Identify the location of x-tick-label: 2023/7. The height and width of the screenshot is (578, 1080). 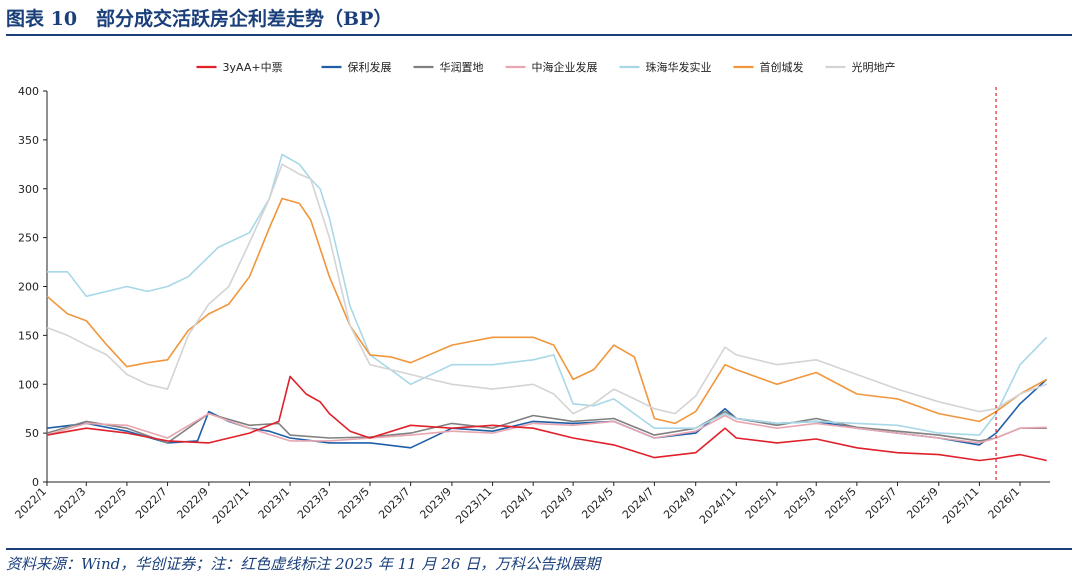
(394, 503).